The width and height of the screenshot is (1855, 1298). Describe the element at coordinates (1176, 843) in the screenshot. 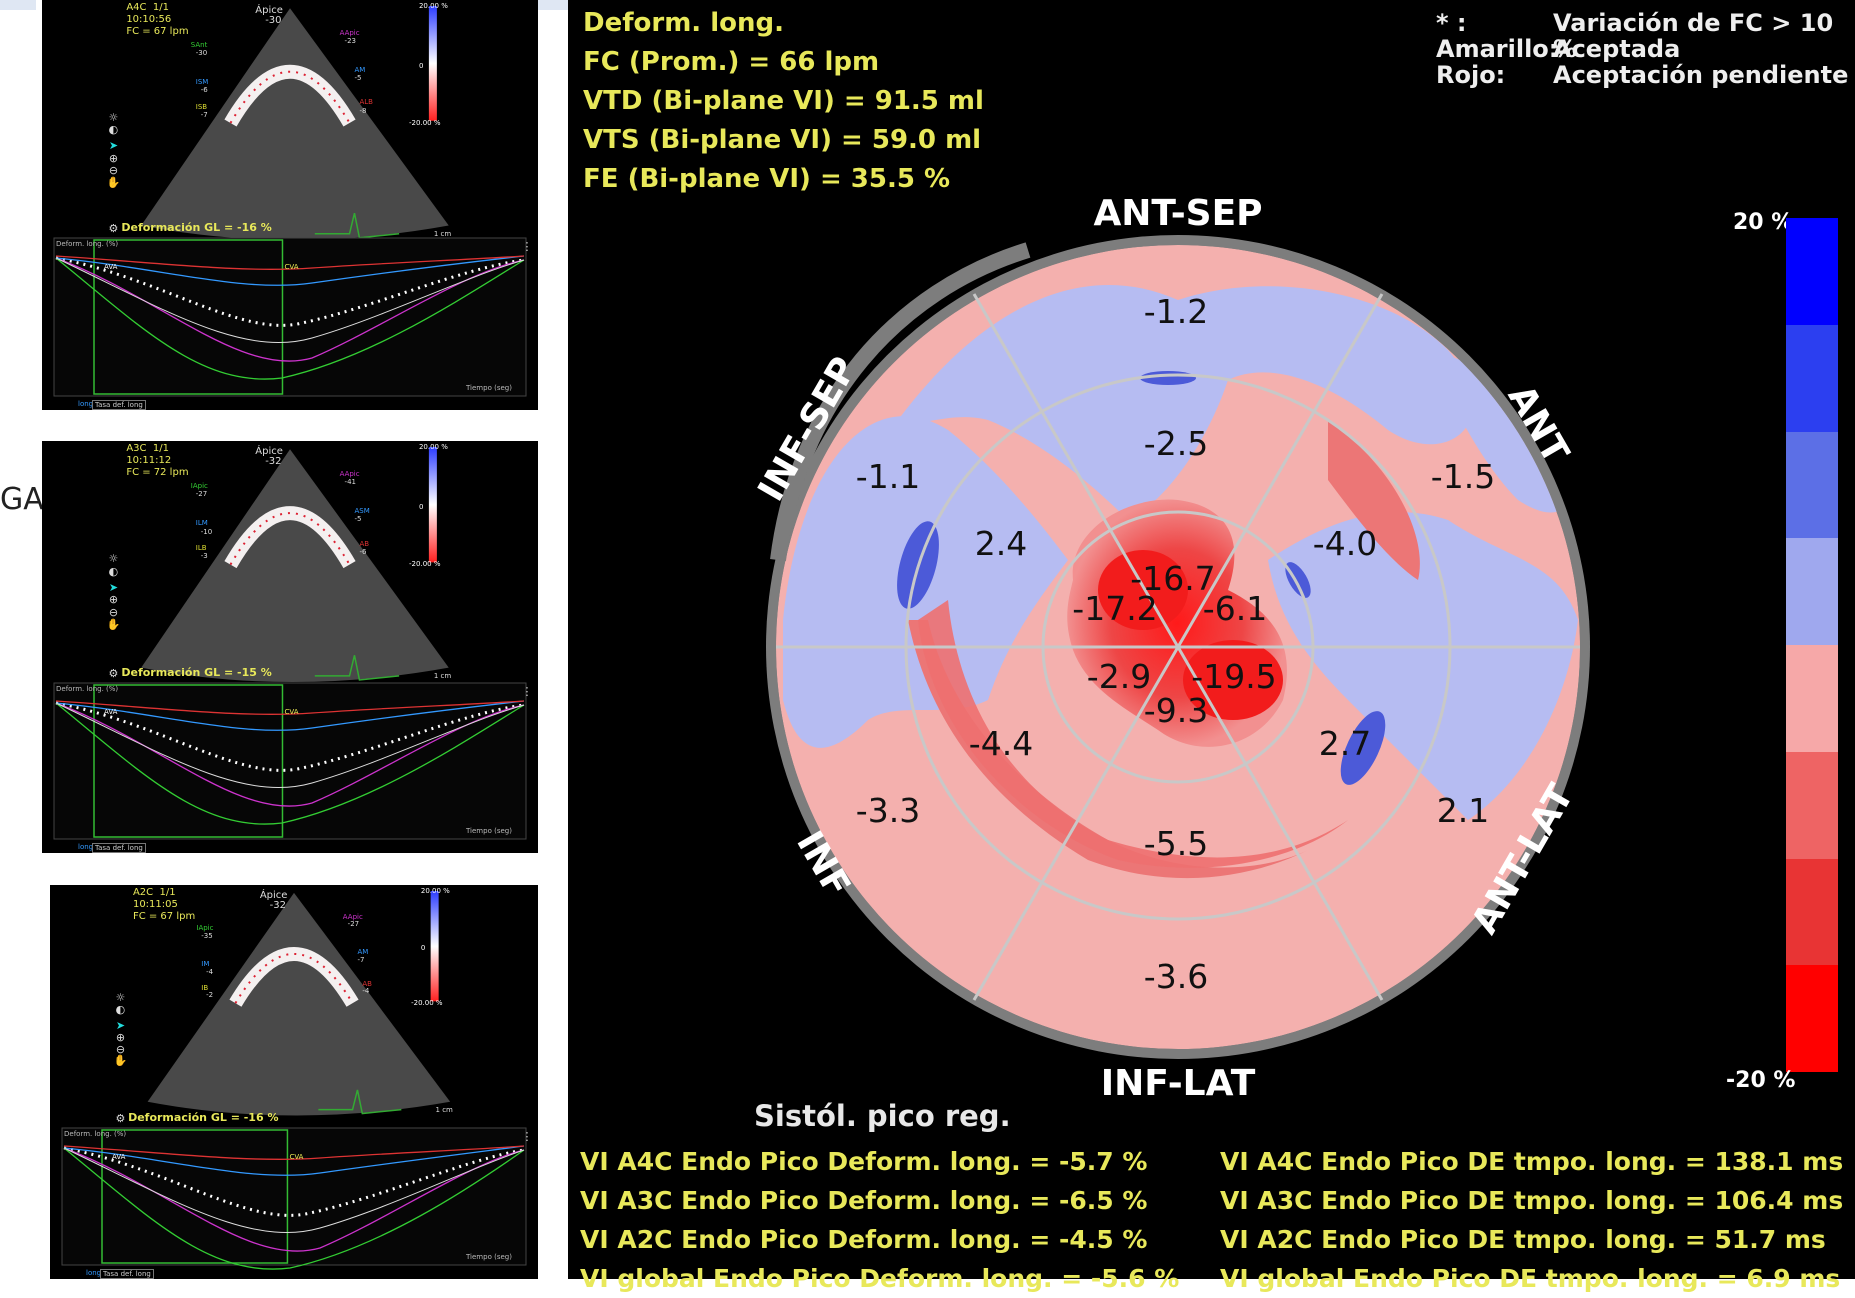

I see `segment-mid-inf-lat: -5.5` at that location.